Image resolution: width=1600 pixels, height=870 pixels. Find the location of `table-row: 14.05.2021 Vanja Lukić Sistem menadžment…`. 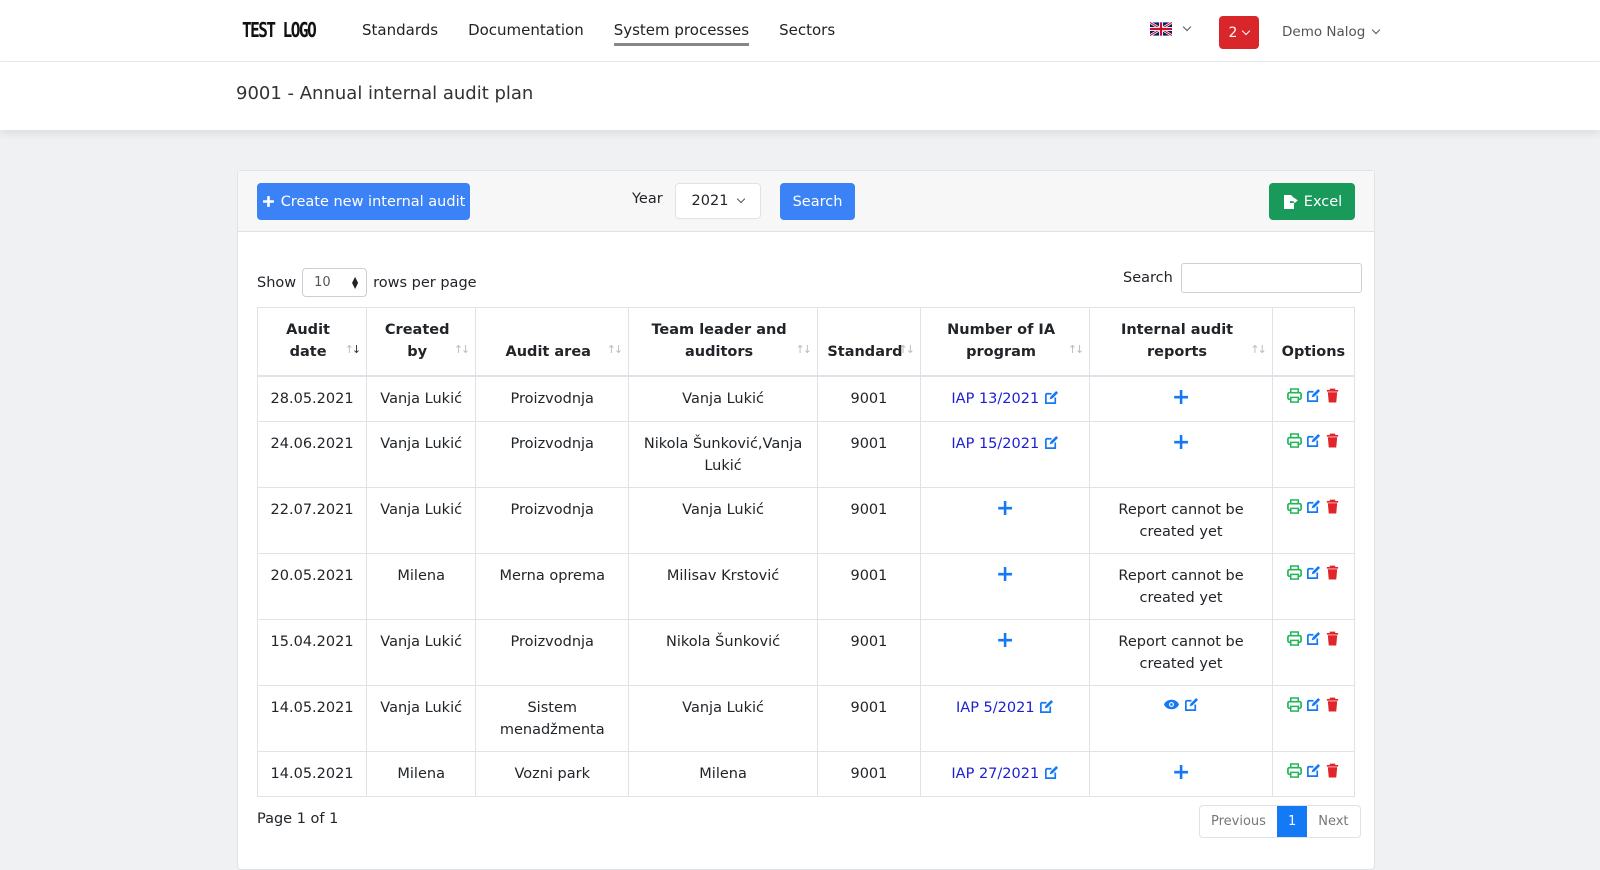

table-row: 14.05.2021 Vanja Lukić Sistem menadžment… is located at coordinates (806, 718).